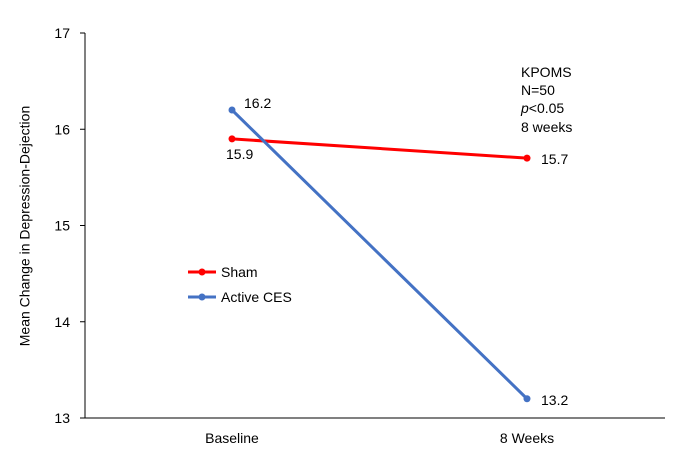 The height and width of the screenshot is (450, 700). What do you see at coordinates (379, 438) in the screenshot?
I see `x-tick-labels: Baseline 8 Weeks` at bounding box center [379, 438].